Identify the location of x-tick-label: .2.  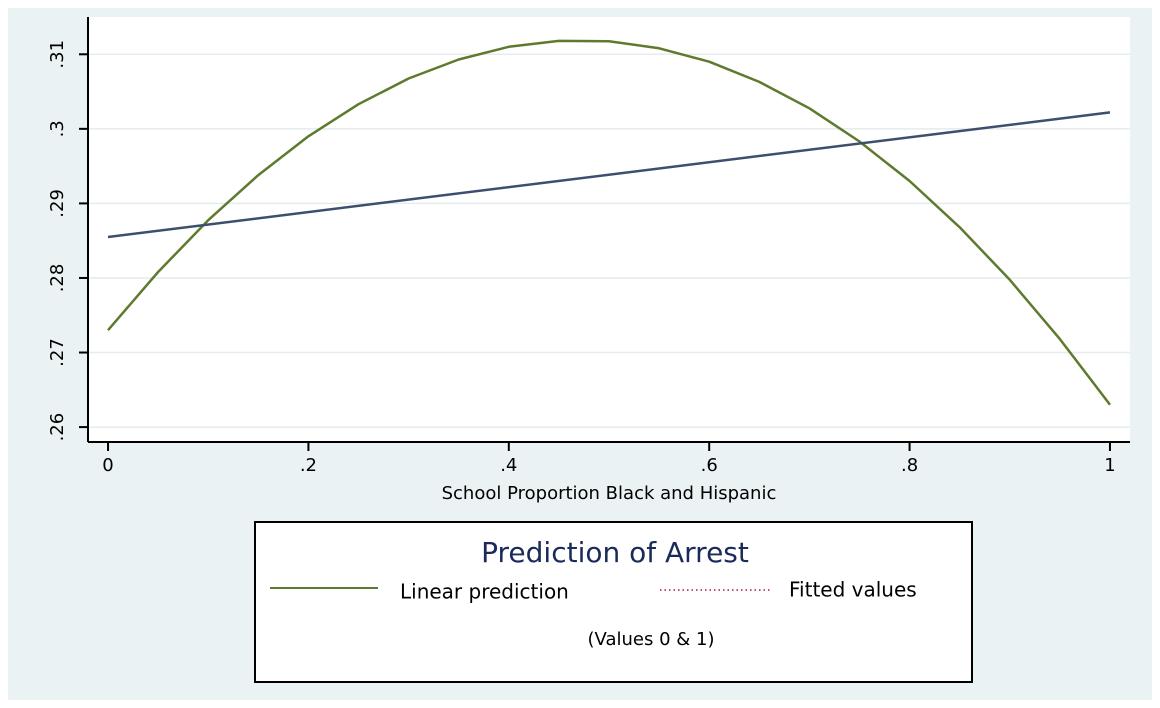
(308, 465).